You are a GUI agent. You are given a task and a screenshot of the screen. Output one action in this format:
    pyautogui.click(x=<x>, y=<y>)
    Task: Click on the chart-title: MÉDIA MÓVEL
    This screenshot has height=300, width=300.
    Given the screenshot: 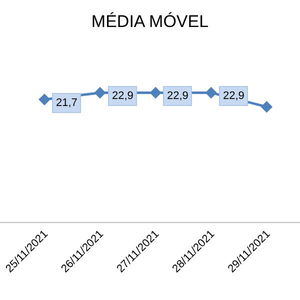 What is the action you would take?
    pyautogui.click(x=150, y=21)
    